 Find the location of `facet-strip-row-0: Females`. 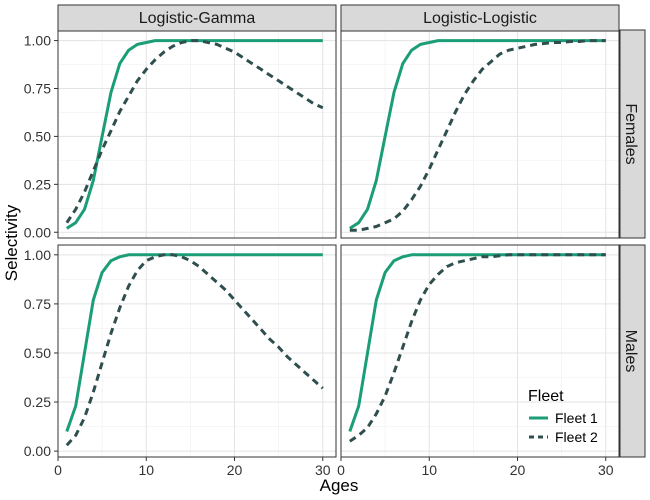

facet-strip-row-0: Females is located at coordinates (632, 134).